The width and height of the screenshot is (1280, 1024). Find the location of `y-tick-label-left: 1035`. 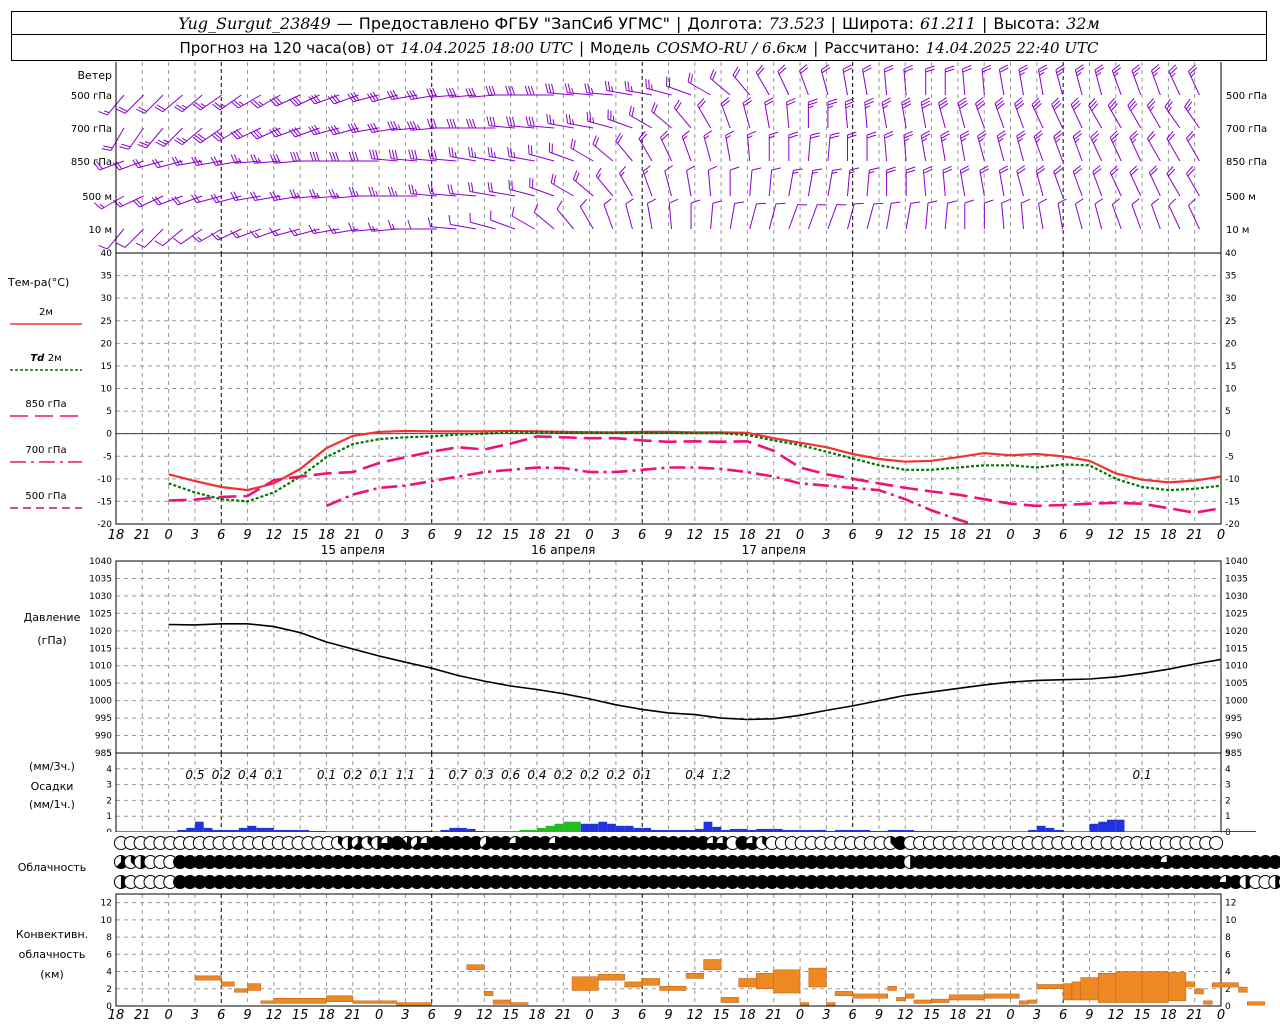

y-tick-label-left: 1035 is located at coordinates (100, 579).